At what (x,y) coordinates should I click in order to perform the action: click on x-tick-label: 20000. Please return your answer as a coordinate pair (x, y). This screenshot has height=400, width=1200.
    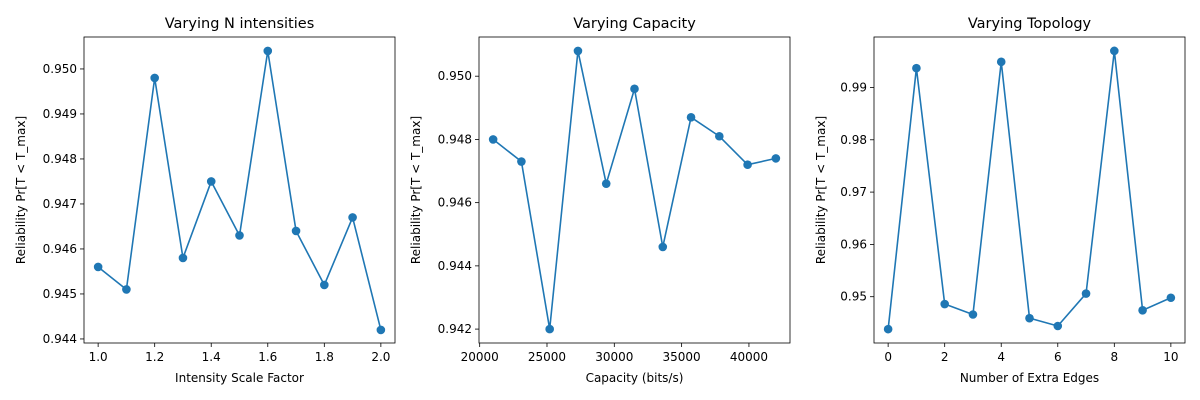
    Looking at the image, I should click on (480, 357).